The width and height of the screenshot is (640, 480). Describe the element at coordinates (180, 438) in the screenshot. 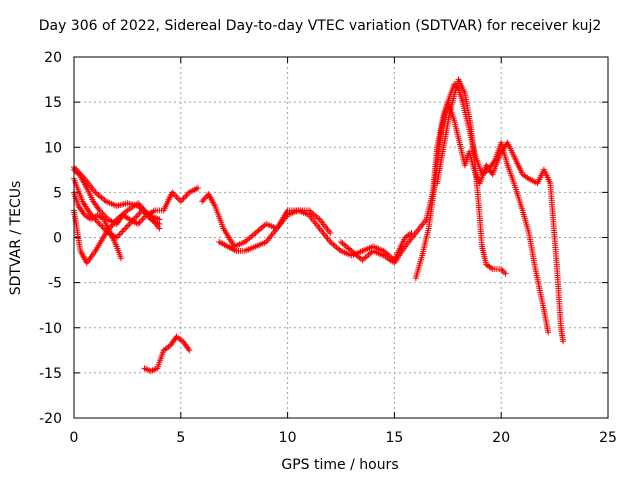

I see `x-tick-label: 5` at that location.